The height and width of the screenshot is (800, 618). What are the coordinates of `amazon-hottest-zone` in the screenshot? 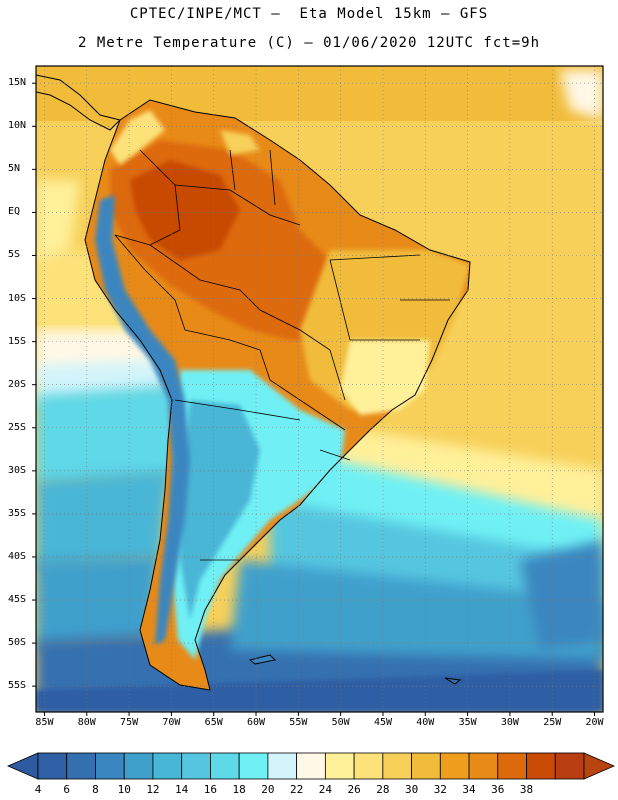 It's located at (185, 210).